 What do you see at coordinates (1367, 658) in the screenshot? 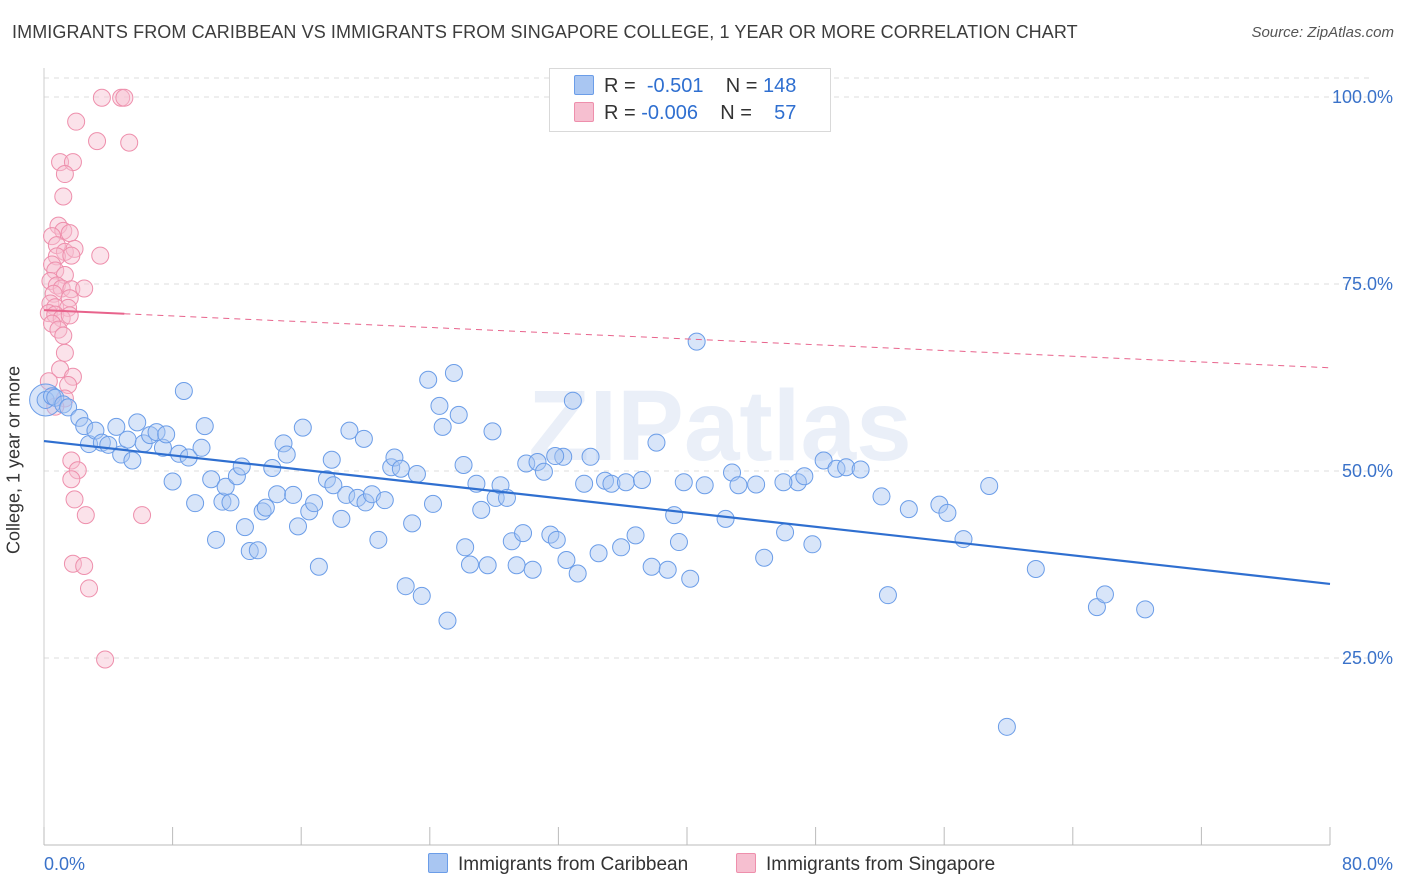
I see `y-tick-label: 25.0%` at bounding box center [1367, 658].